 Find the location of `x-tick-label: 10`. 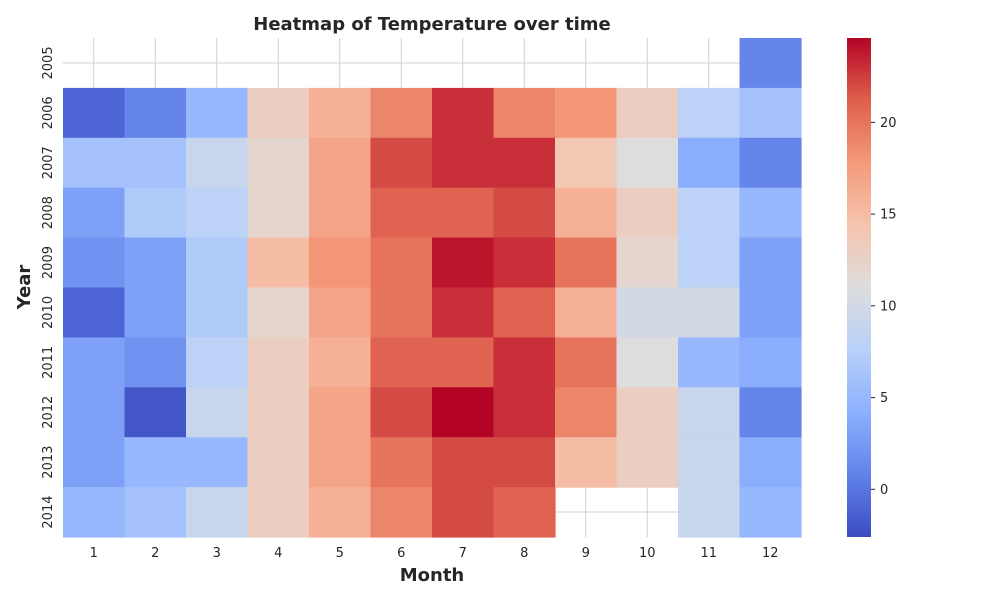

x-tick-label: 10 is located at coordinates (647, 553).